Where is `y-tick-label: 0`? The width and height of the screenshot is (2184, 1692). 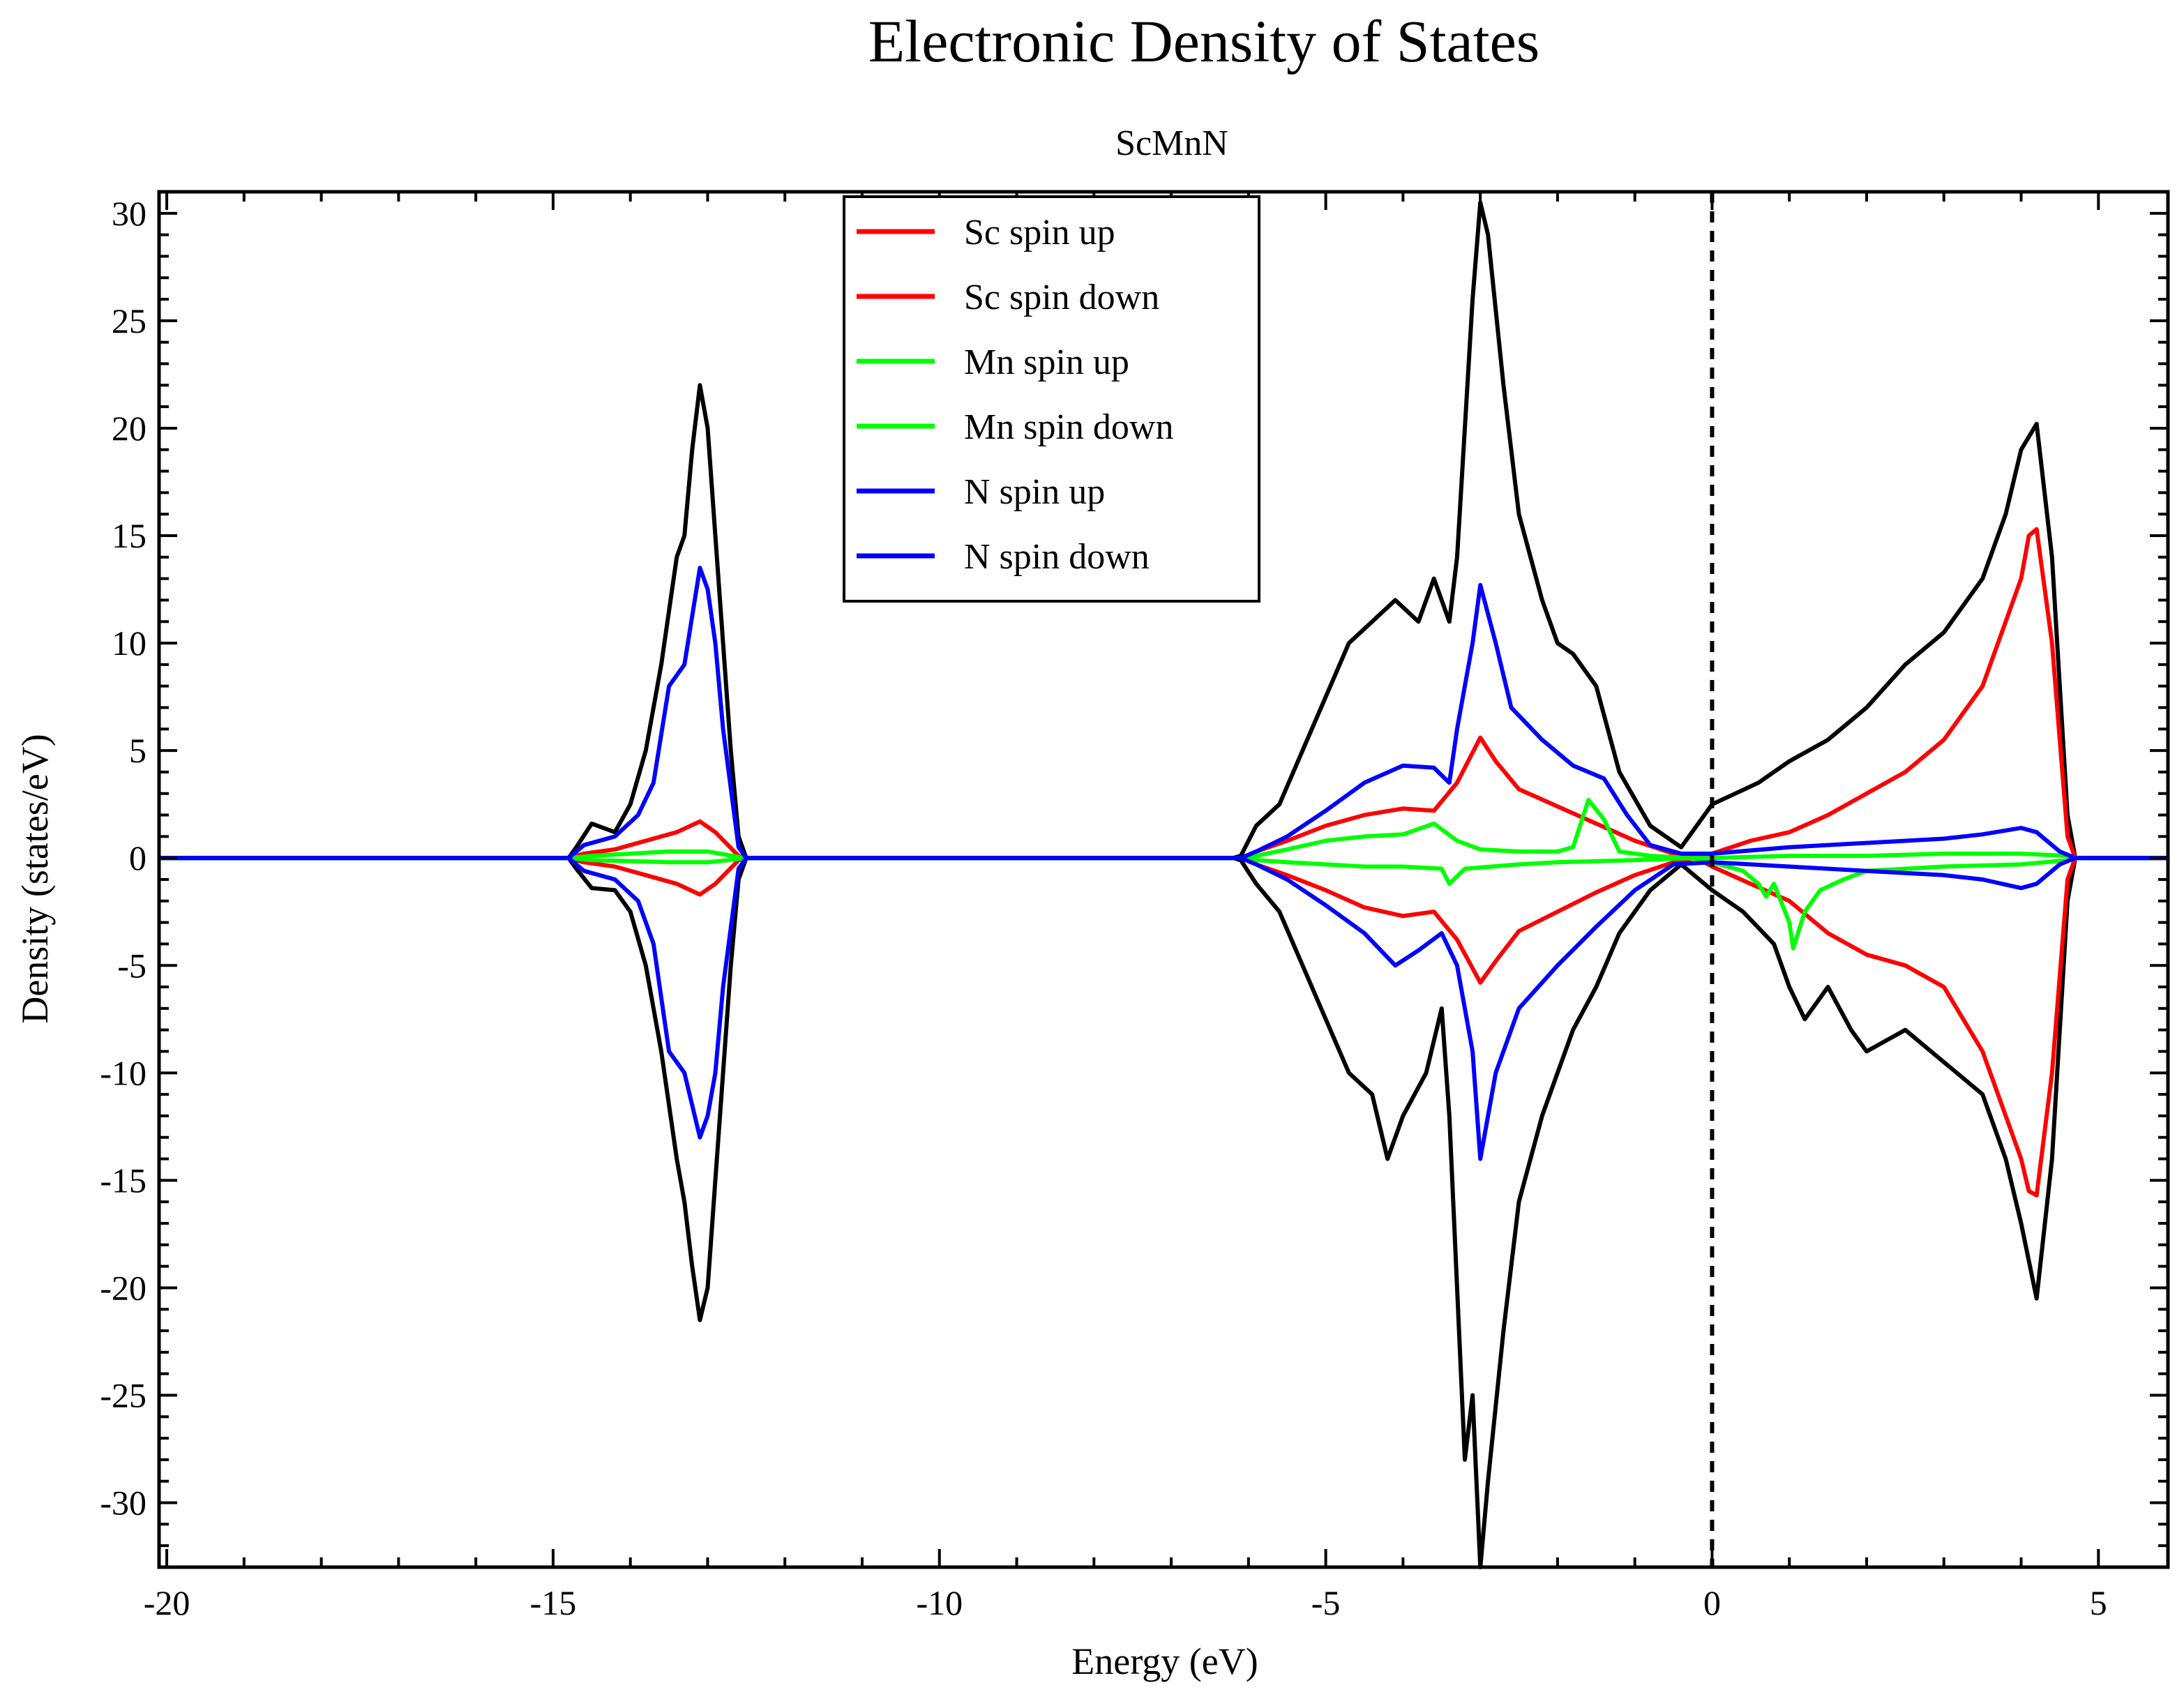
y-tick-label: 0 is located at coordinates (137, 857).